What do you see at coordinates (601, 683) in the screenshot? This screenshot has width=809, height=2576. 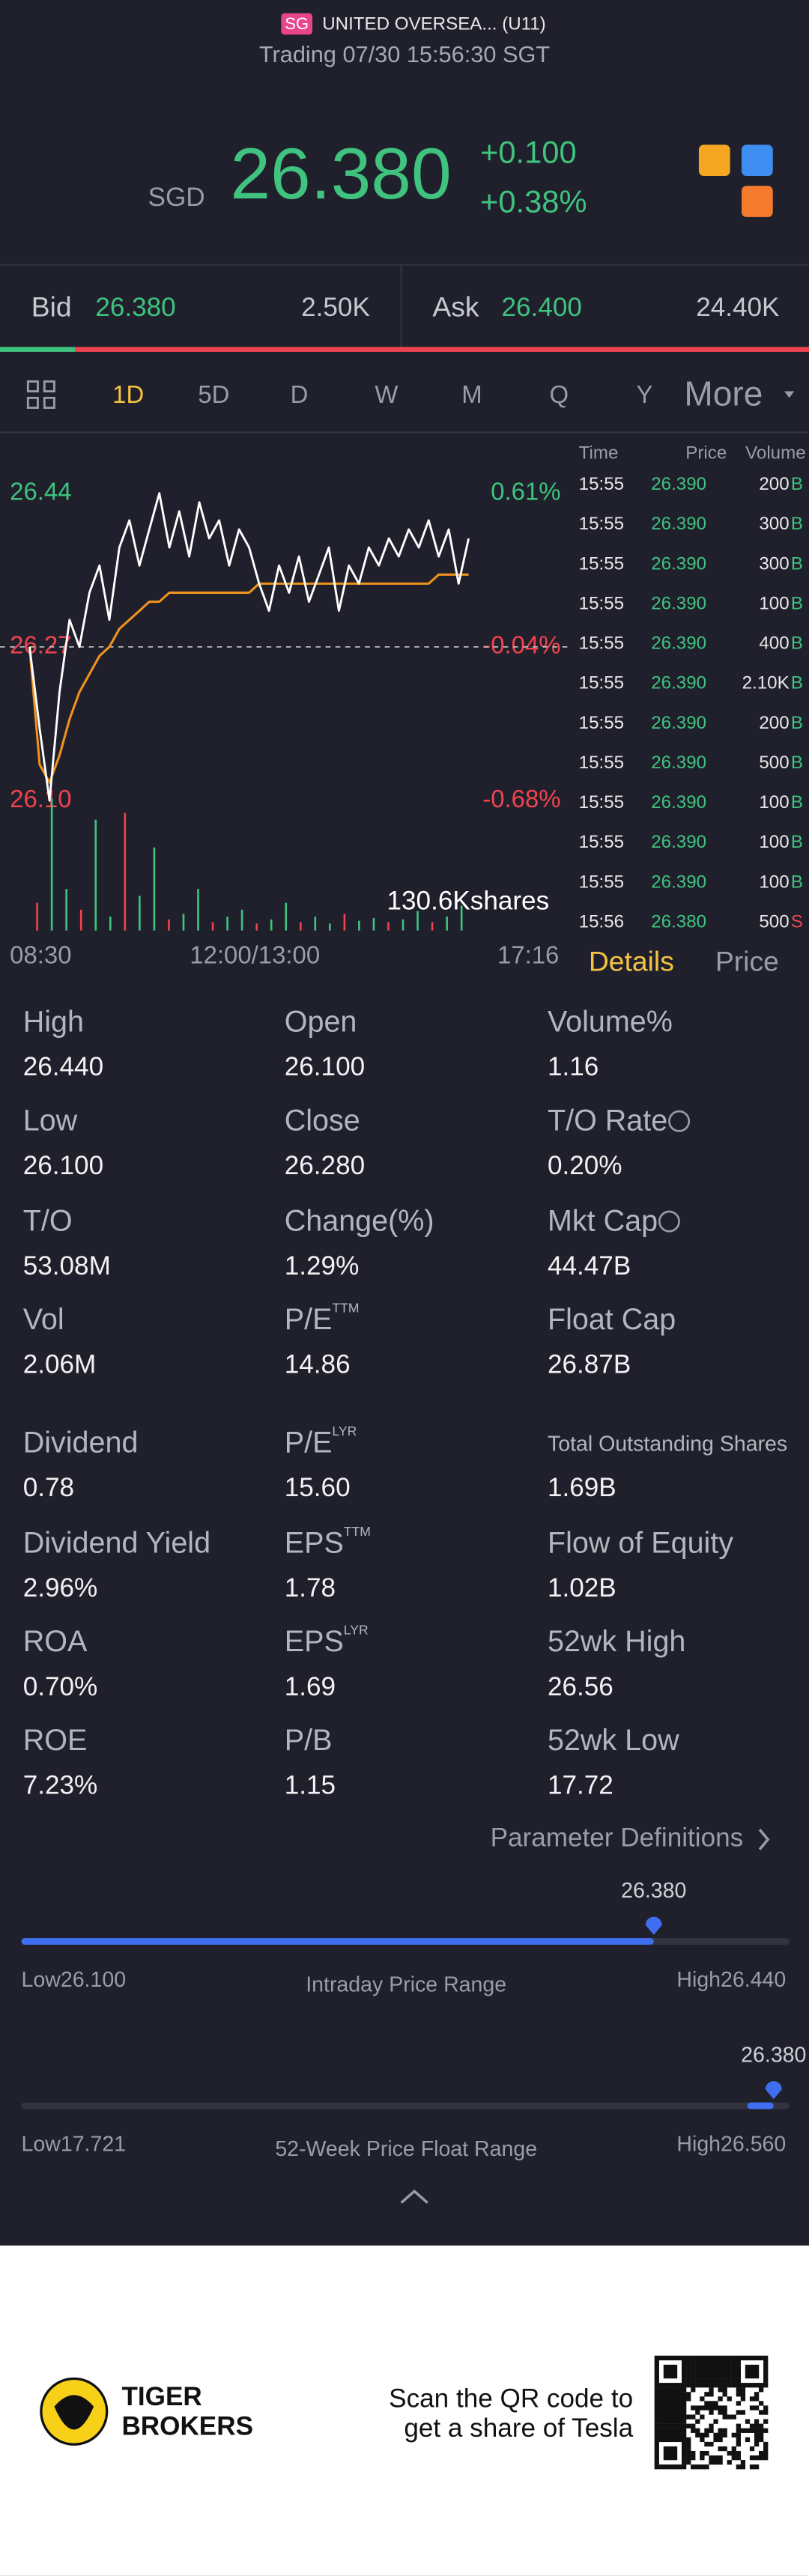 I see `trade-time: 15:55` at bounding box center [601, 683].